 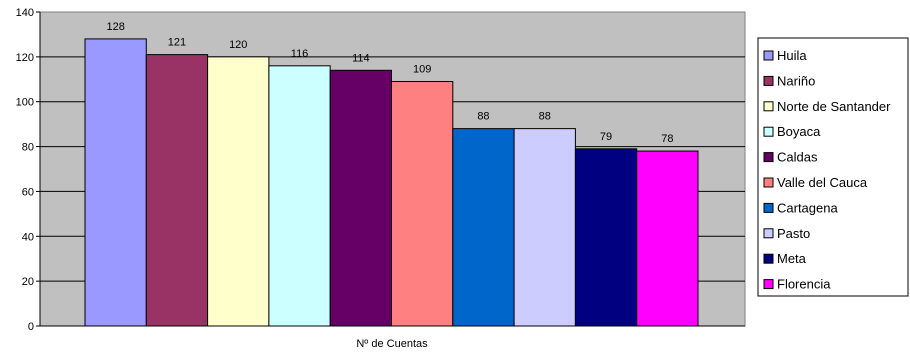 I want to click on bar-boyaca, so click(x=299, y=196).